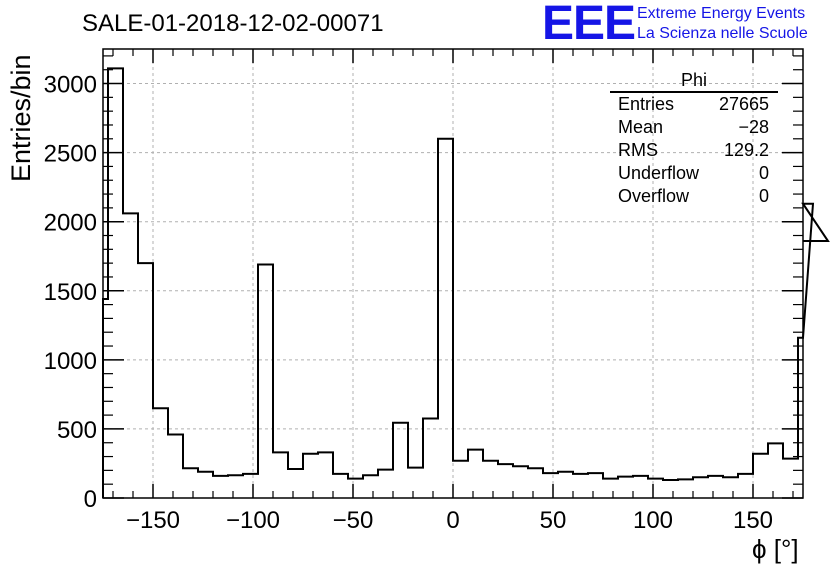 This screenshot has height=572, width=836. What do you see at coordinates (653, 520) in the screenshot?
I see `x-tick-label: 100` at bounding box center [653, 520].